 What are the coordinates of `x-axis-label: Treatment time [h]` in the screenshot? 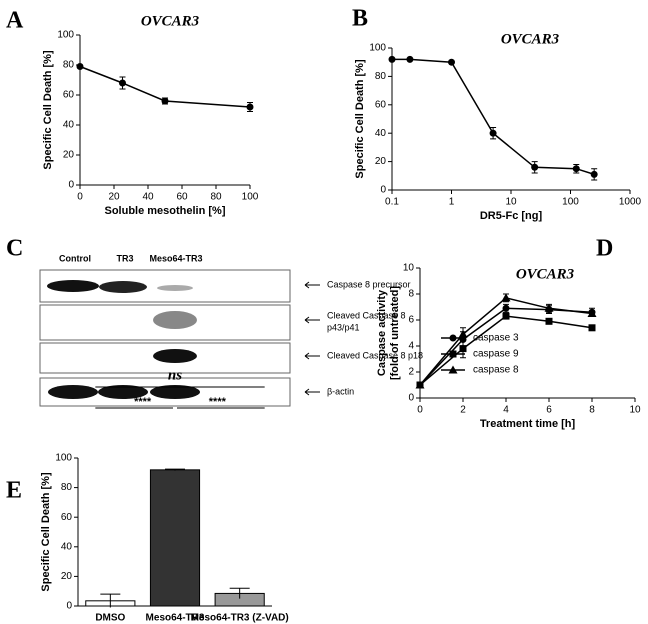 It's located at (528, 424).